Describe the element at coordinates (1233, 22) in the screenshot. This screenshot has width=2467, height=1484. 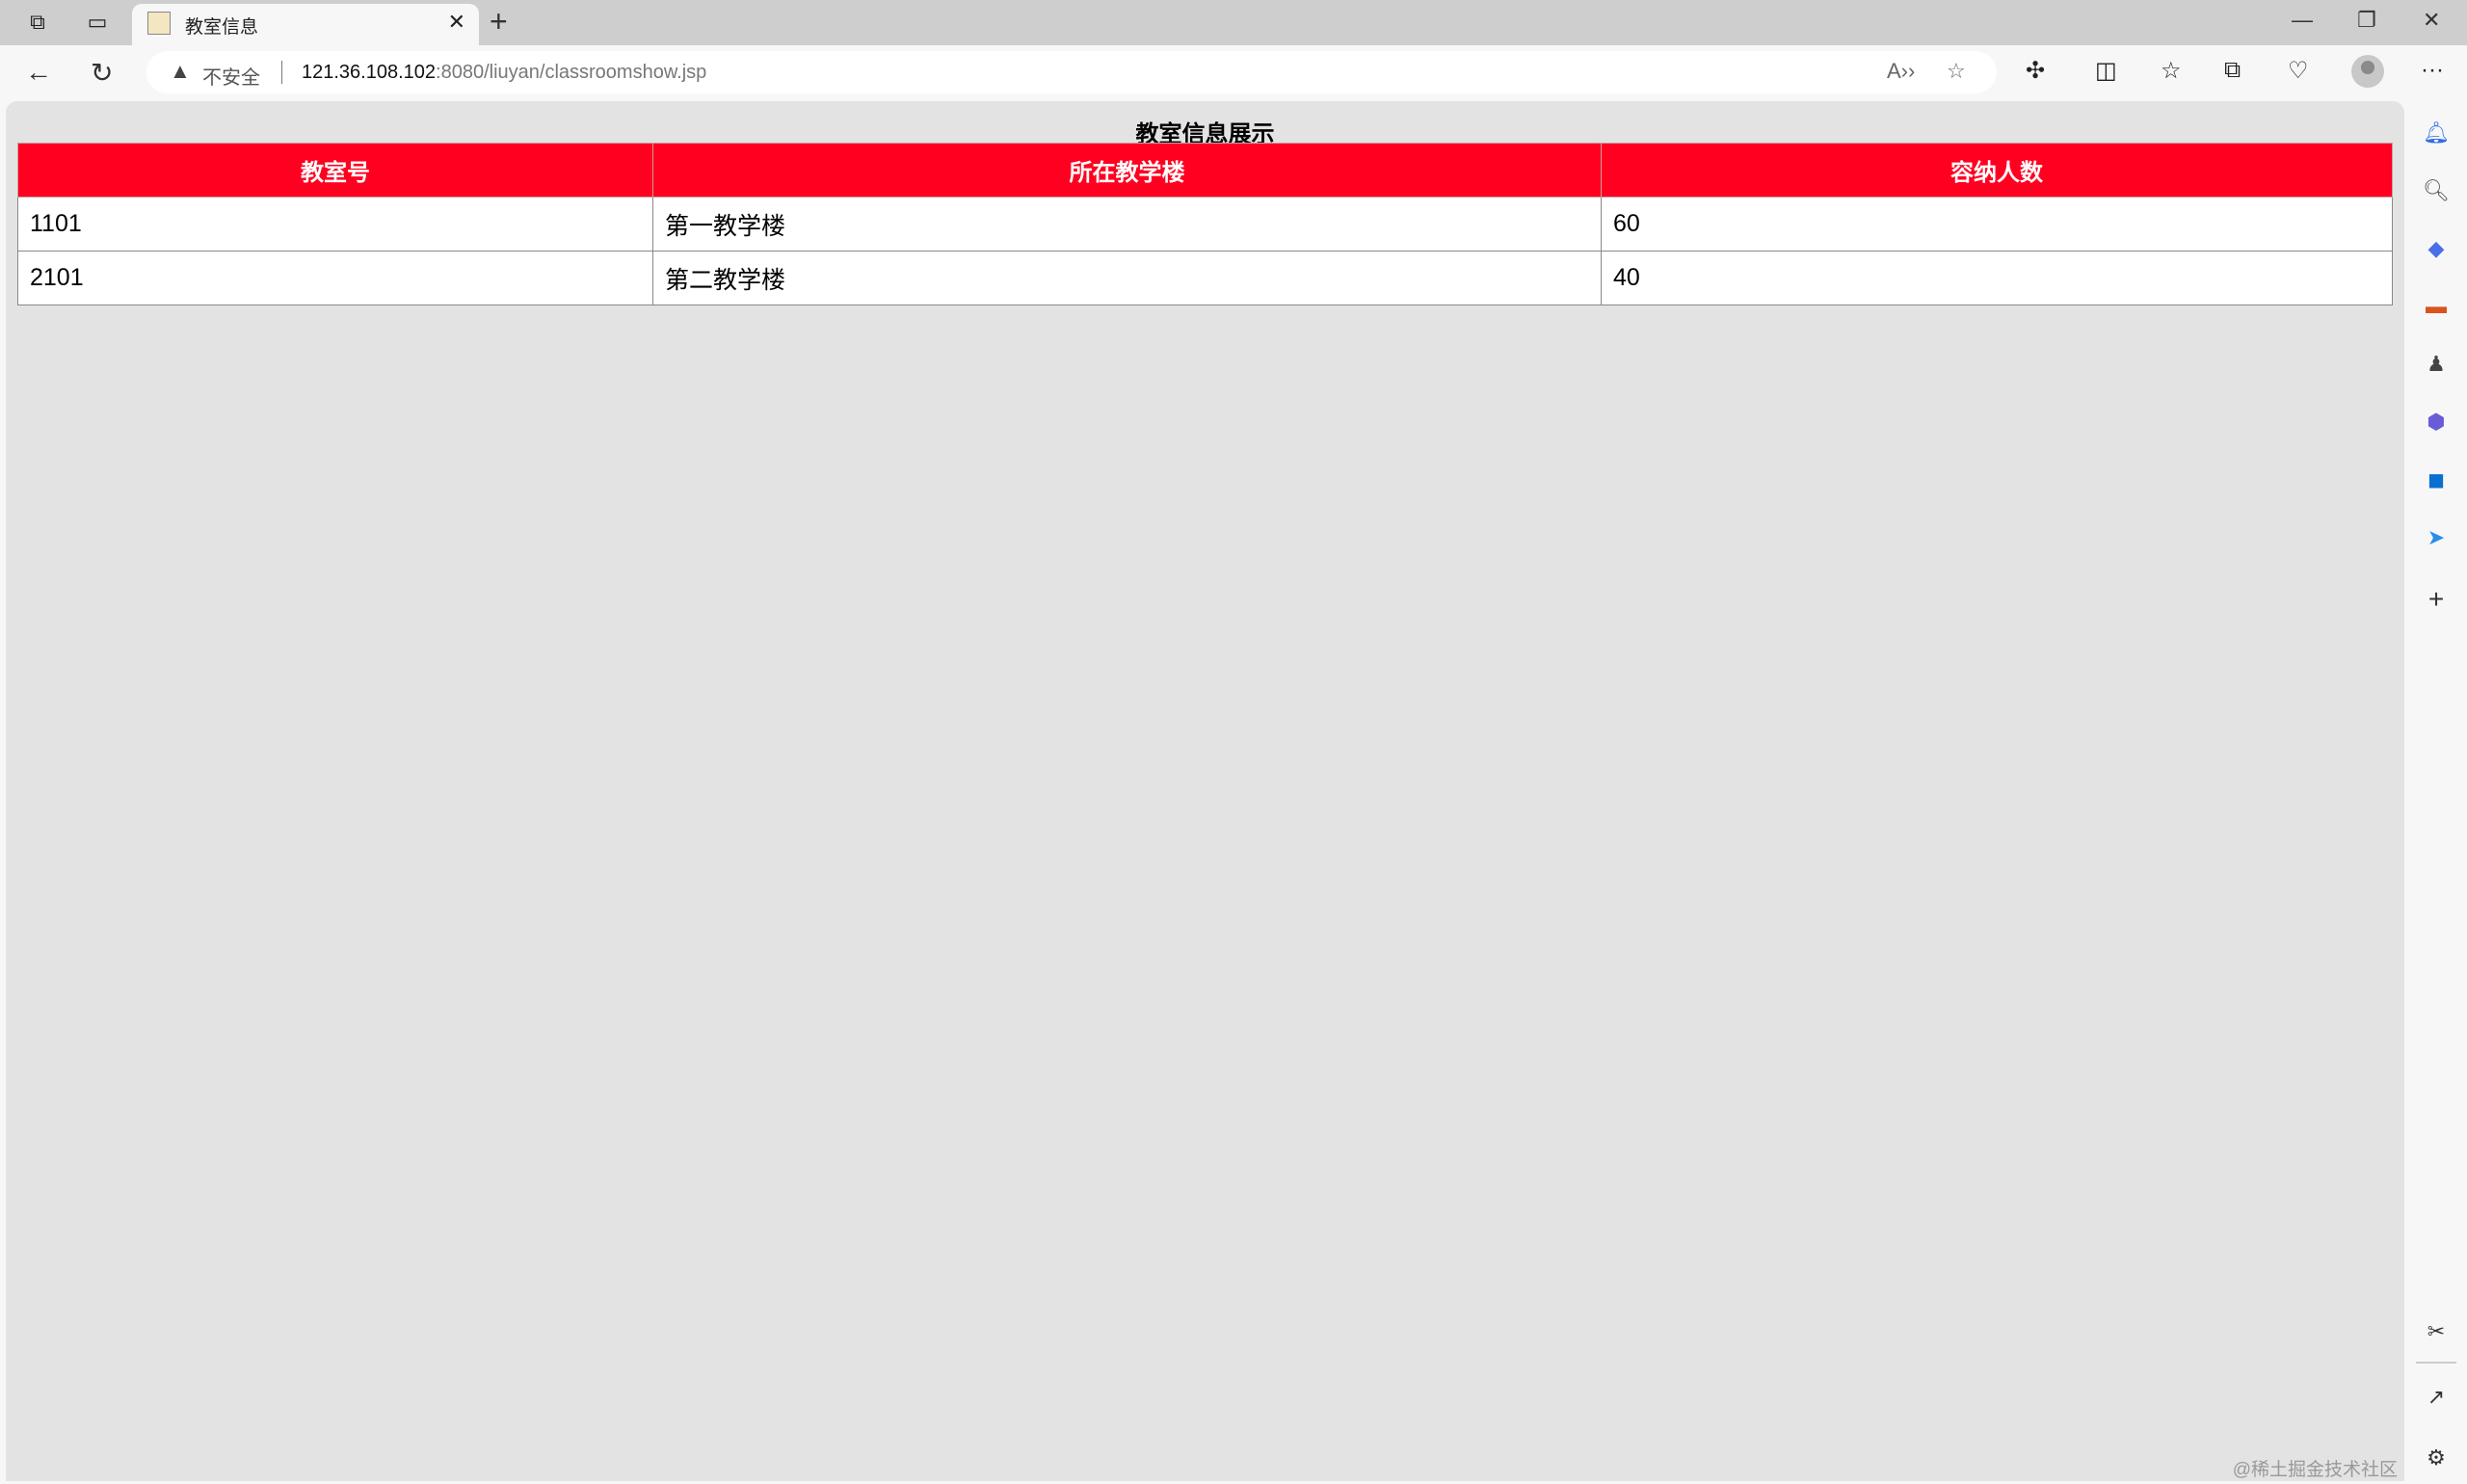
I see `tab-bar: ⧉ ▭ 教室信息 ✕ + — ❐ ✕` at that location.